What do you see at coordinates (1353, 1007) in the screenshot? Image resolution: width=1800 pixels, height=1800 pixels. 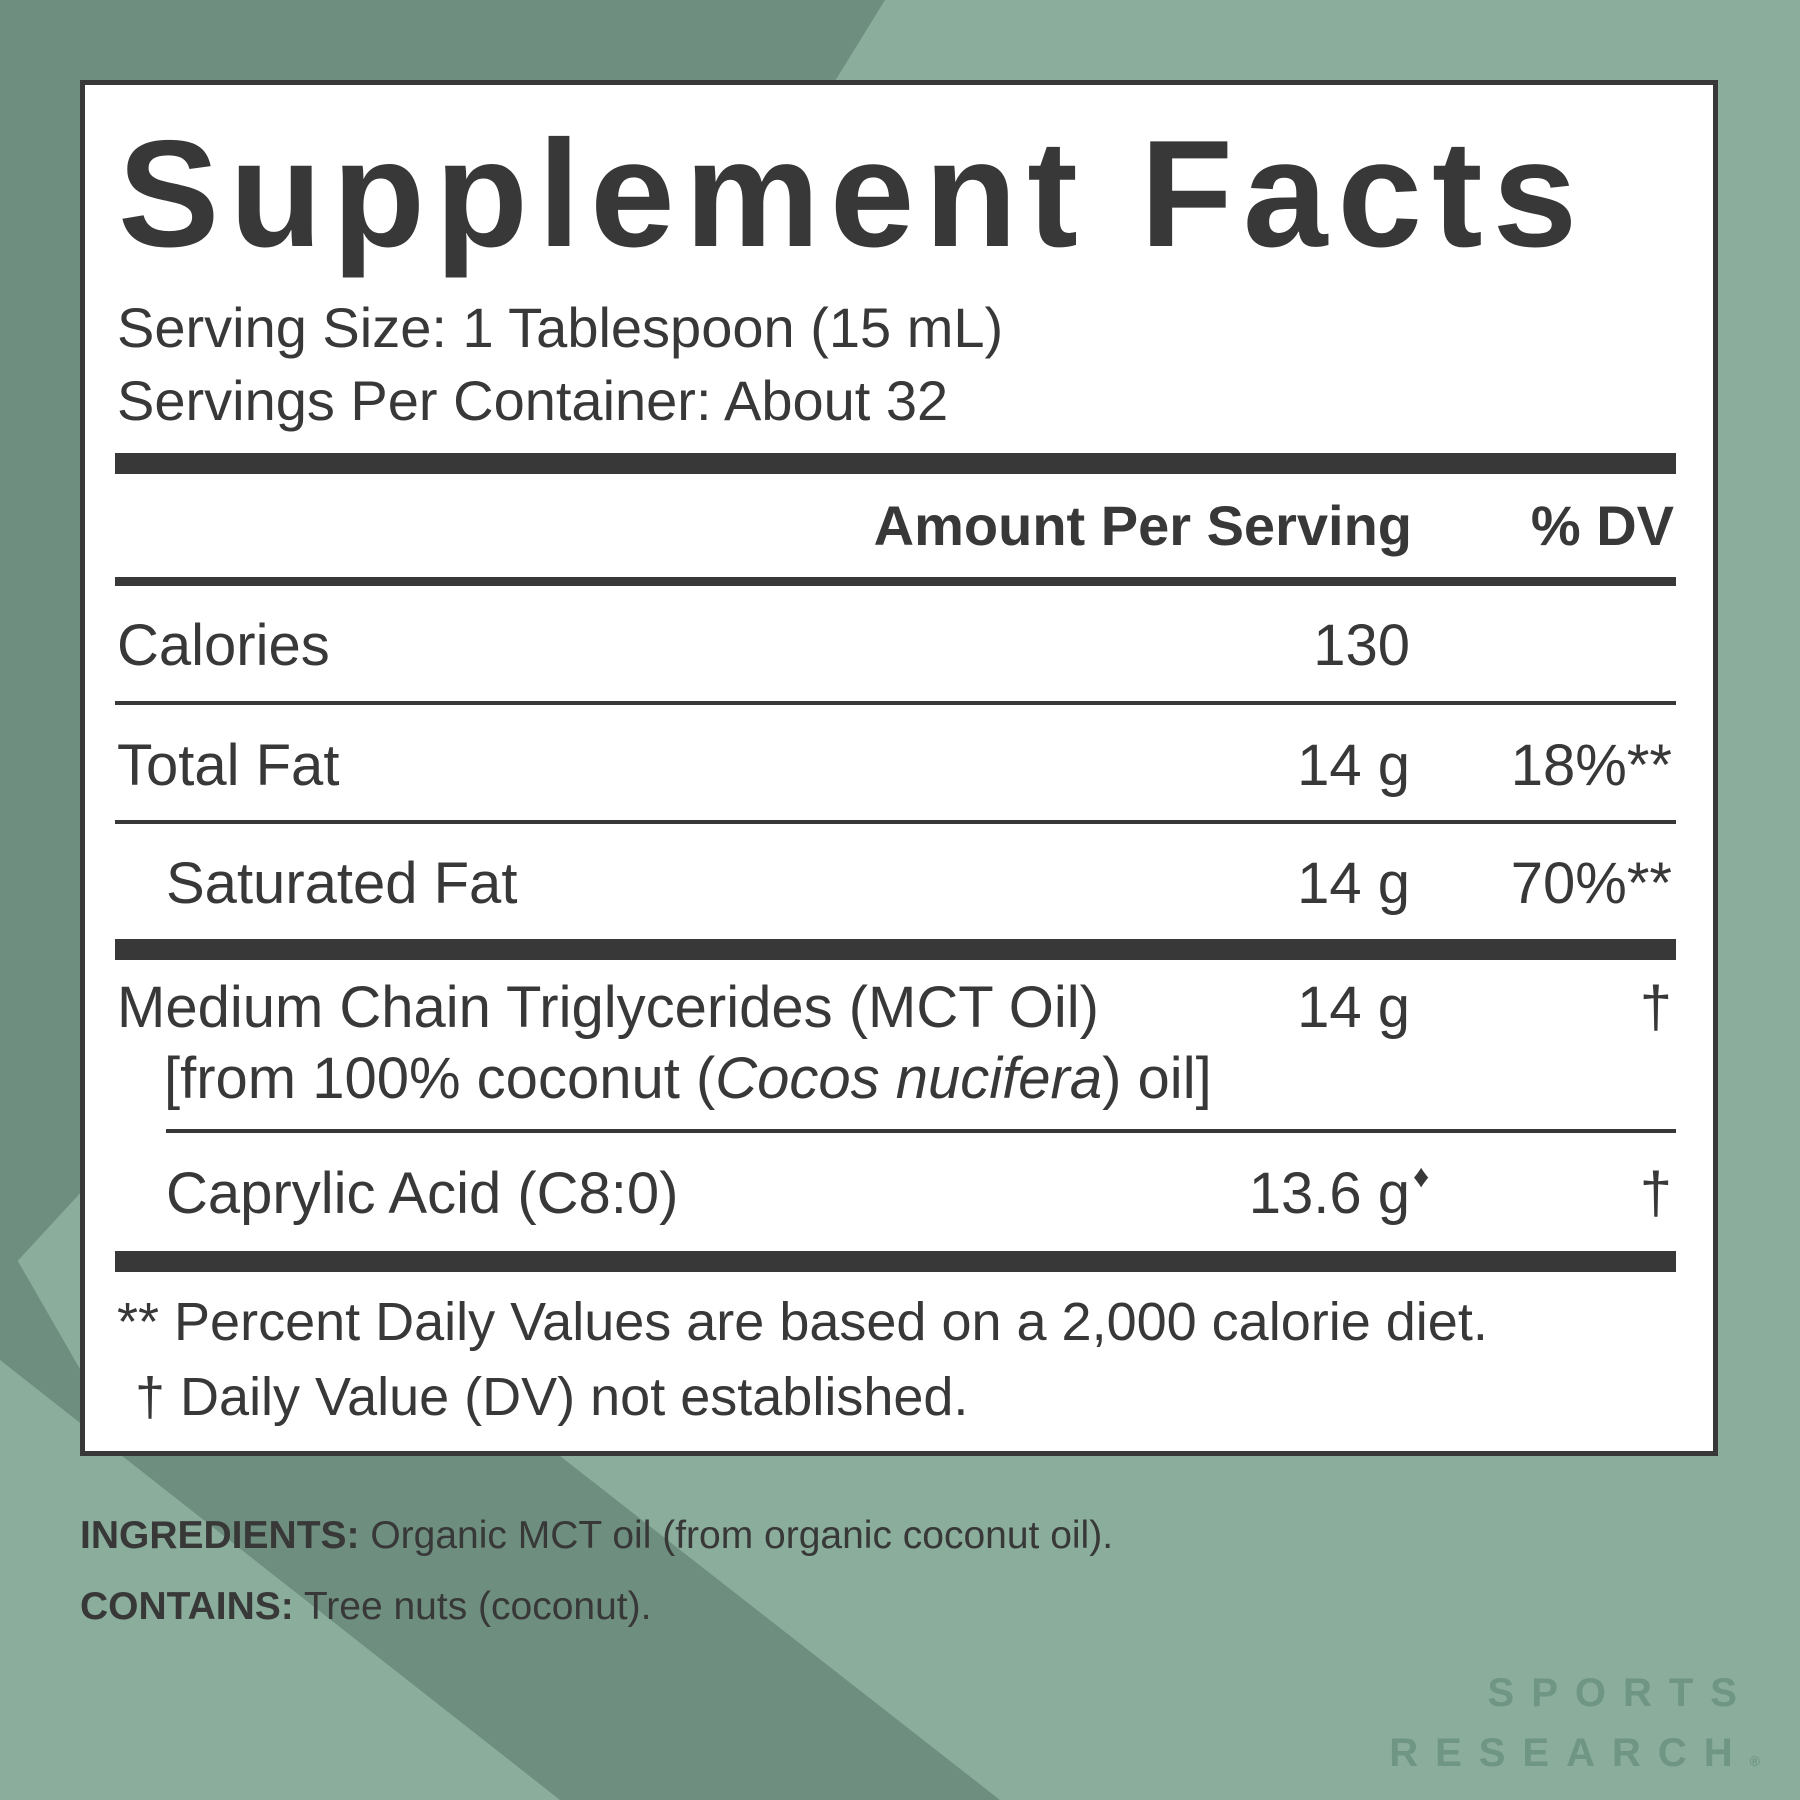 I see `row-mct-amount: 14 g` at bounding box center [1353, 1007].